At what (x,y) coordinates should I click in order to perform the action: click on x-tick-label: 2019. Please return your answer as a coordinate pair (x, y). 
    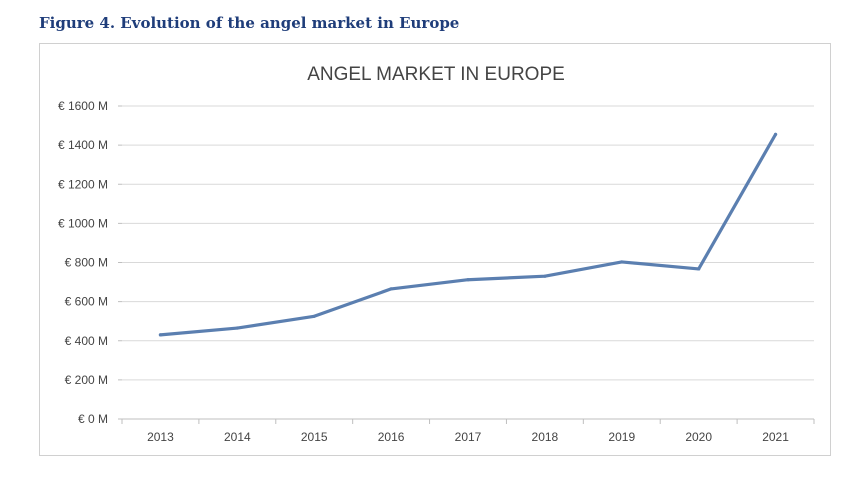
    Looking at the image, I should click on (621, 437).